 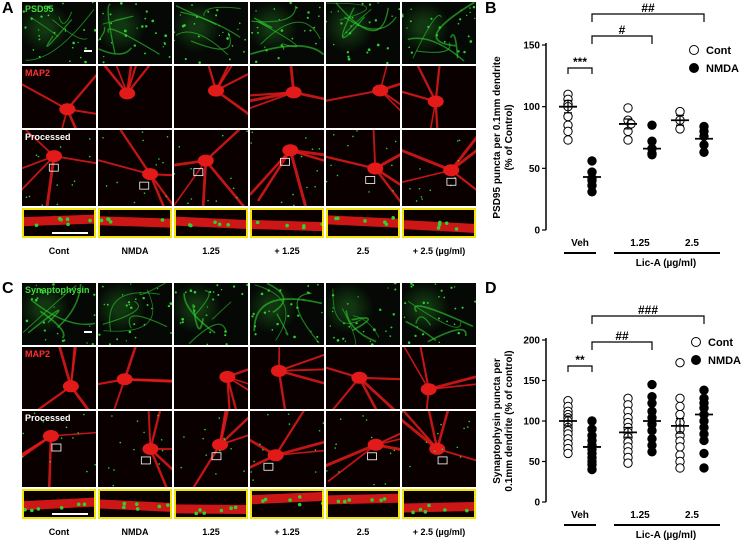 What do you see at coordinates (59, 314) in the screenshot?
I see `green-stain-image: Synaptophysin` at bounding box center [59, 314].